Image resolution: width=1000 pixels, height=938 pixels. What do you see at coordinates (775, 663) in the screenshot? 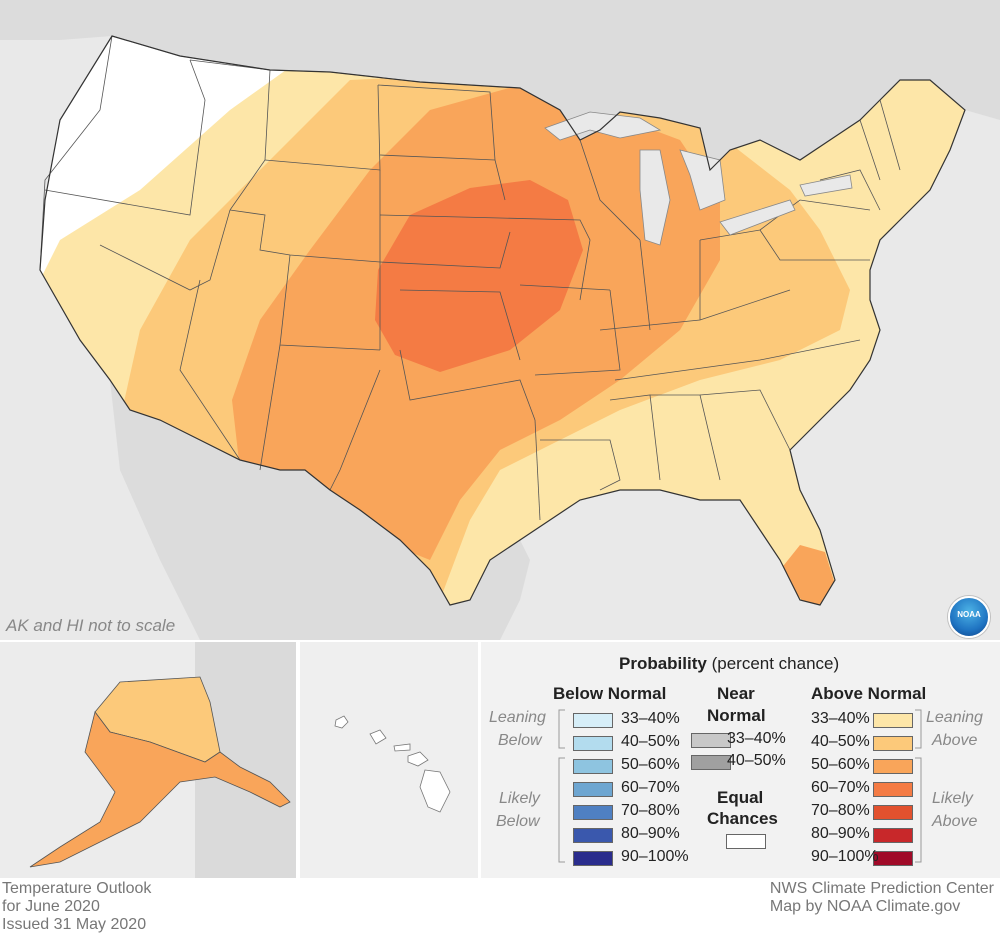
I see `legend-title-sub: (percent chance)` at bounding box center [775, 663].